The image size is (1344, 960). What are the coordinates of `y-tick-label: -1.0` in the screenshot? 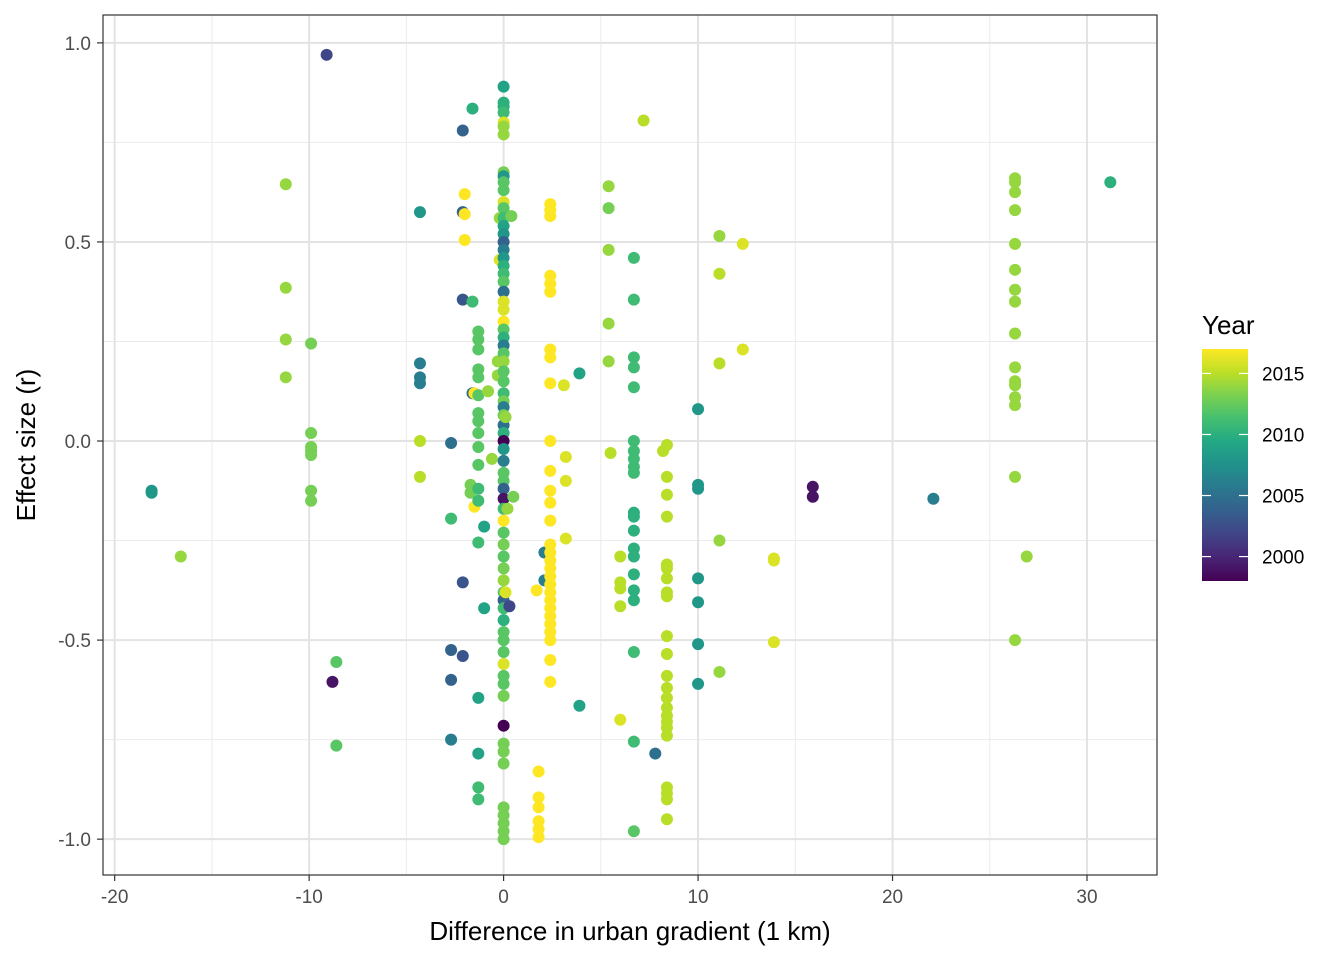 It's located at (74, 840).